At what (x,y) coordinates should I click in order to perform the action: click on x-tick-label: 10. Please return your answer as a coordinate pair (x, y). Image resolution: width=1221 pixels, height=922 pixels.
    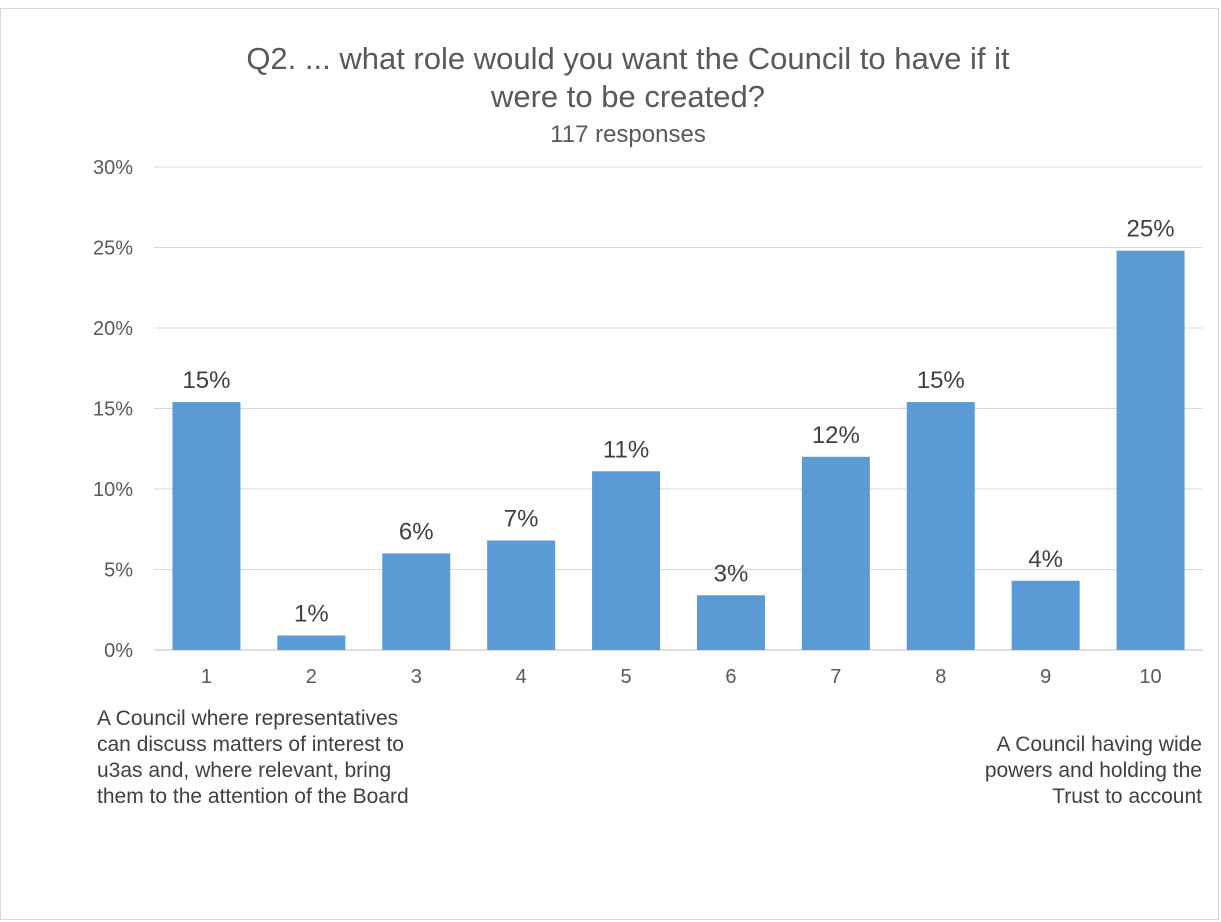
    Looking at the image, I should click on (1150, 677).